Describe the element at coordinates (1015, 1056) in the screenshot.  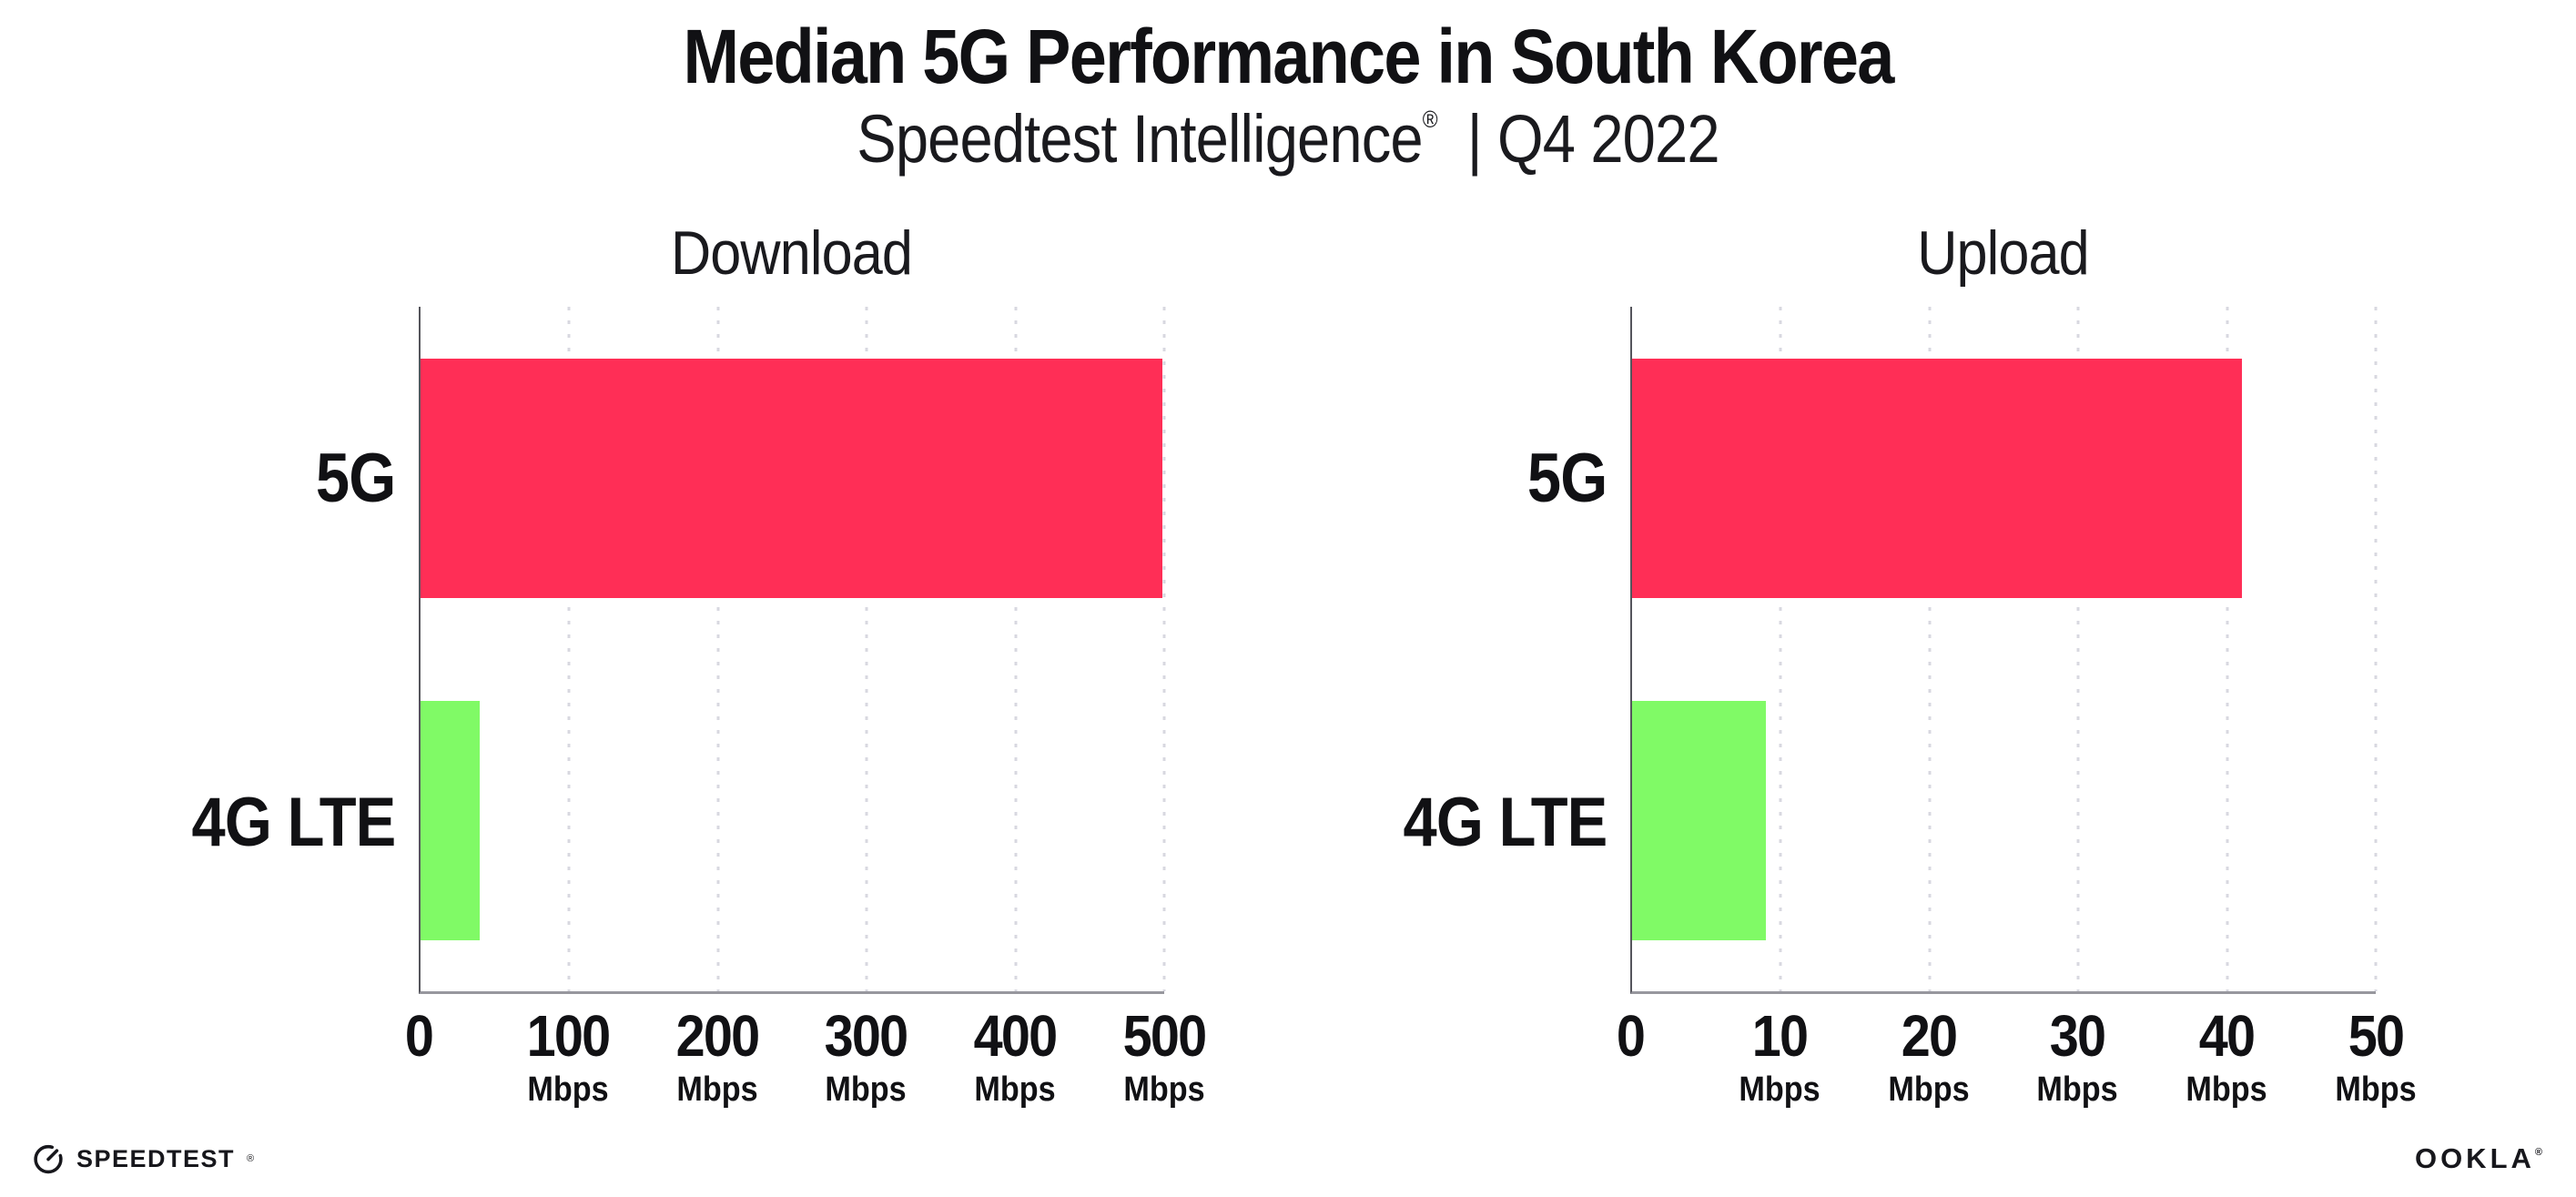
I see `x-tick-label-400: 400 Mbps` at that location.